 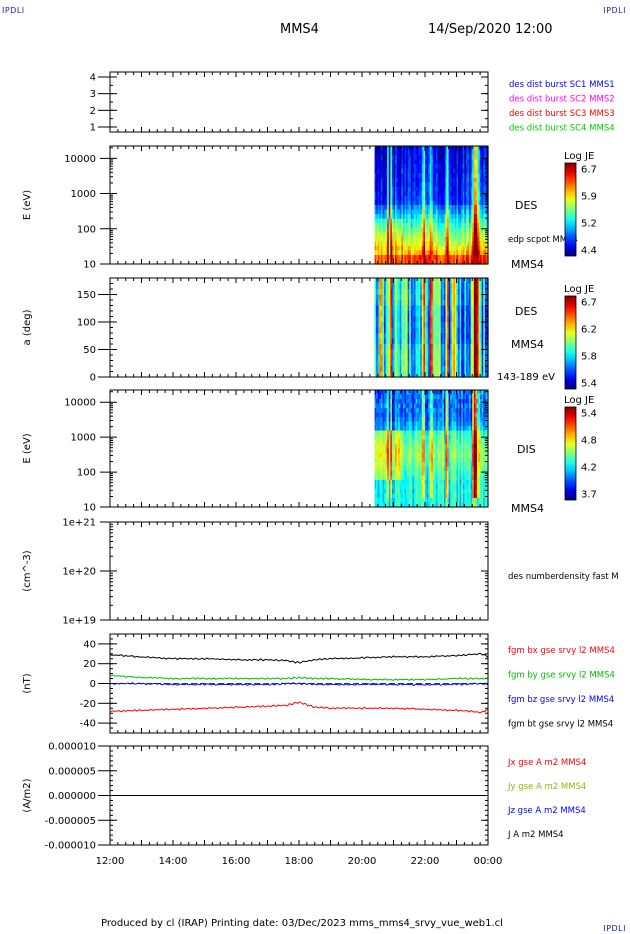 What do you see at coordinates (589, 224) in the screenshot?
I see `panel2-colorbar-tick: 5.2` at bounding box center [589, 224].